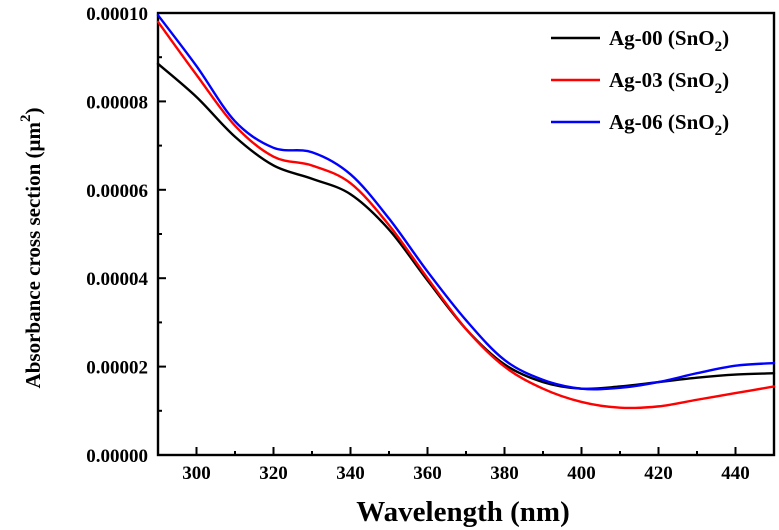  What do you see at coordinates (117, 279) in the screenshot?
I see `y-tick-label: 0.00004` at bounding box center [117, 279].